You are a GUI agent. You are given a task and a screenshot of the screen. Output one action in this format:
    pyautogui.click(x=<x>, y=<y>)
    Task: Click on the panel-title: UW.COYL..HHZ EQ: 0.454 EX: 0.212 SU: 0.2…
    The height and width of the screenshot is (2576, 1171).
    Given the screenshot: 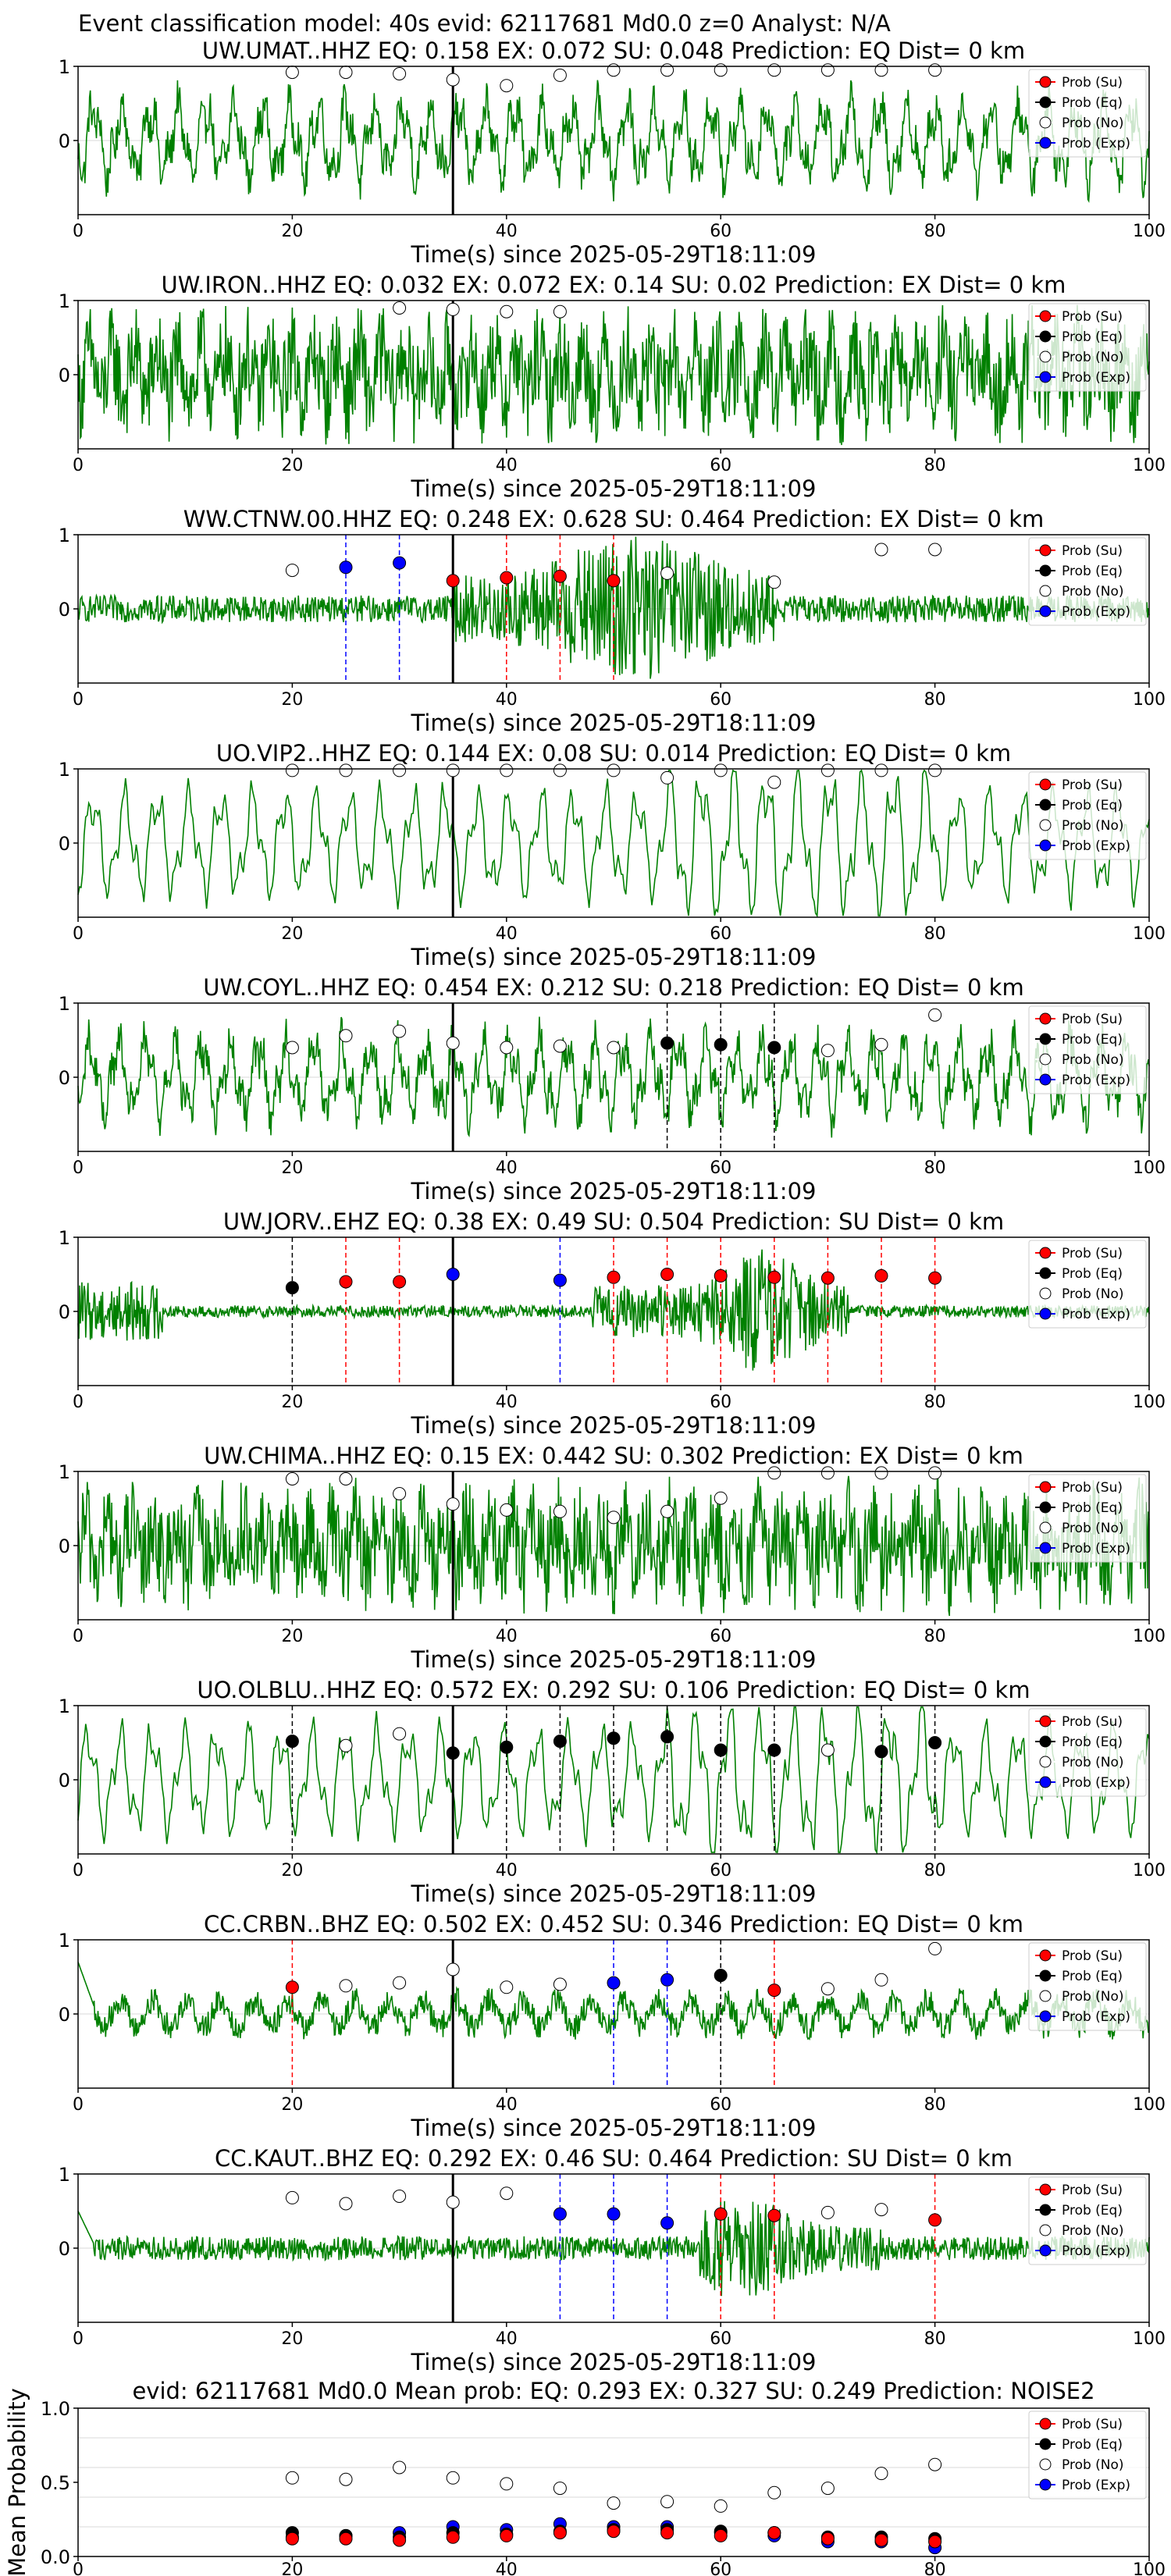 What is the action you would take?
    pyautogui.click(x=613, y=988)
    